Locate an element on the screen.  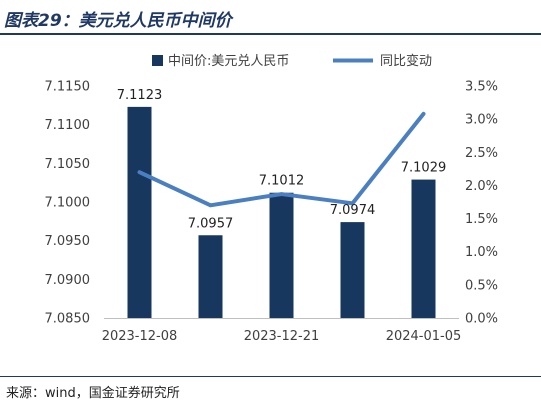
x-tick-label: 2024-01-05 is located at coordinates (424, 336).